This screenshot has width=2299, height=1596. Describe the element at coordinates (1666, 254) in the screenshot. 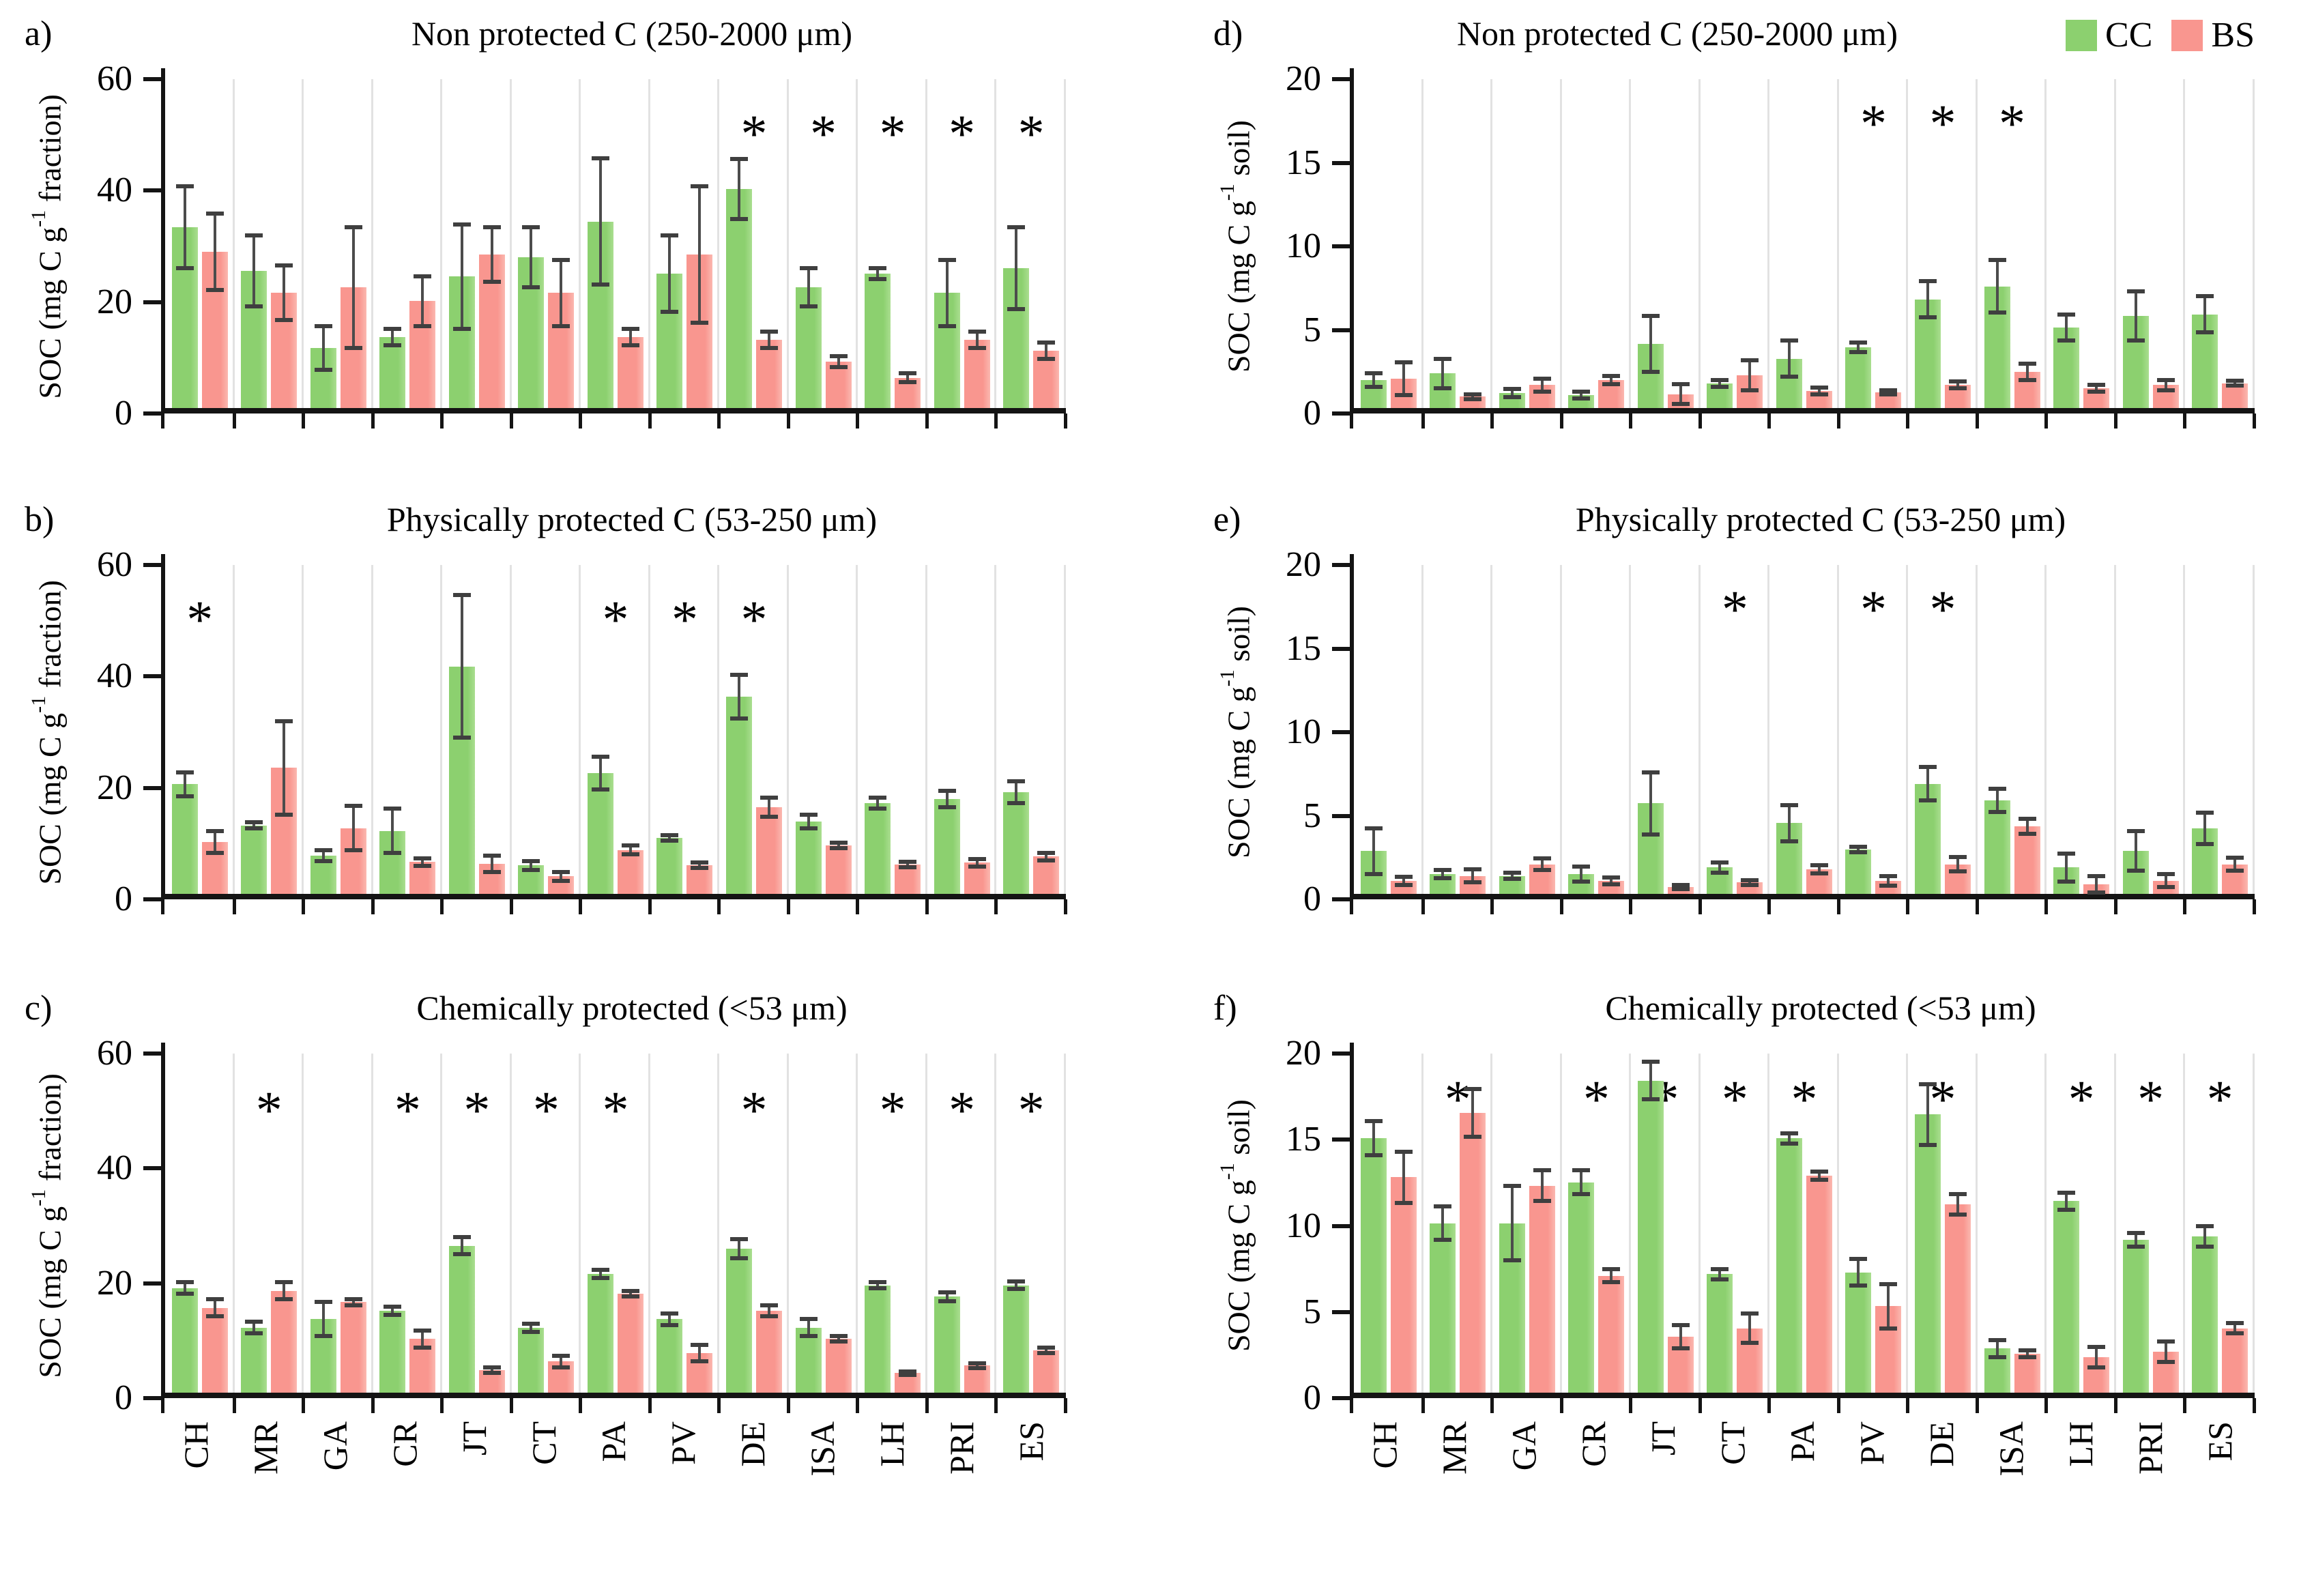

I see `category-group-jt` at that location.